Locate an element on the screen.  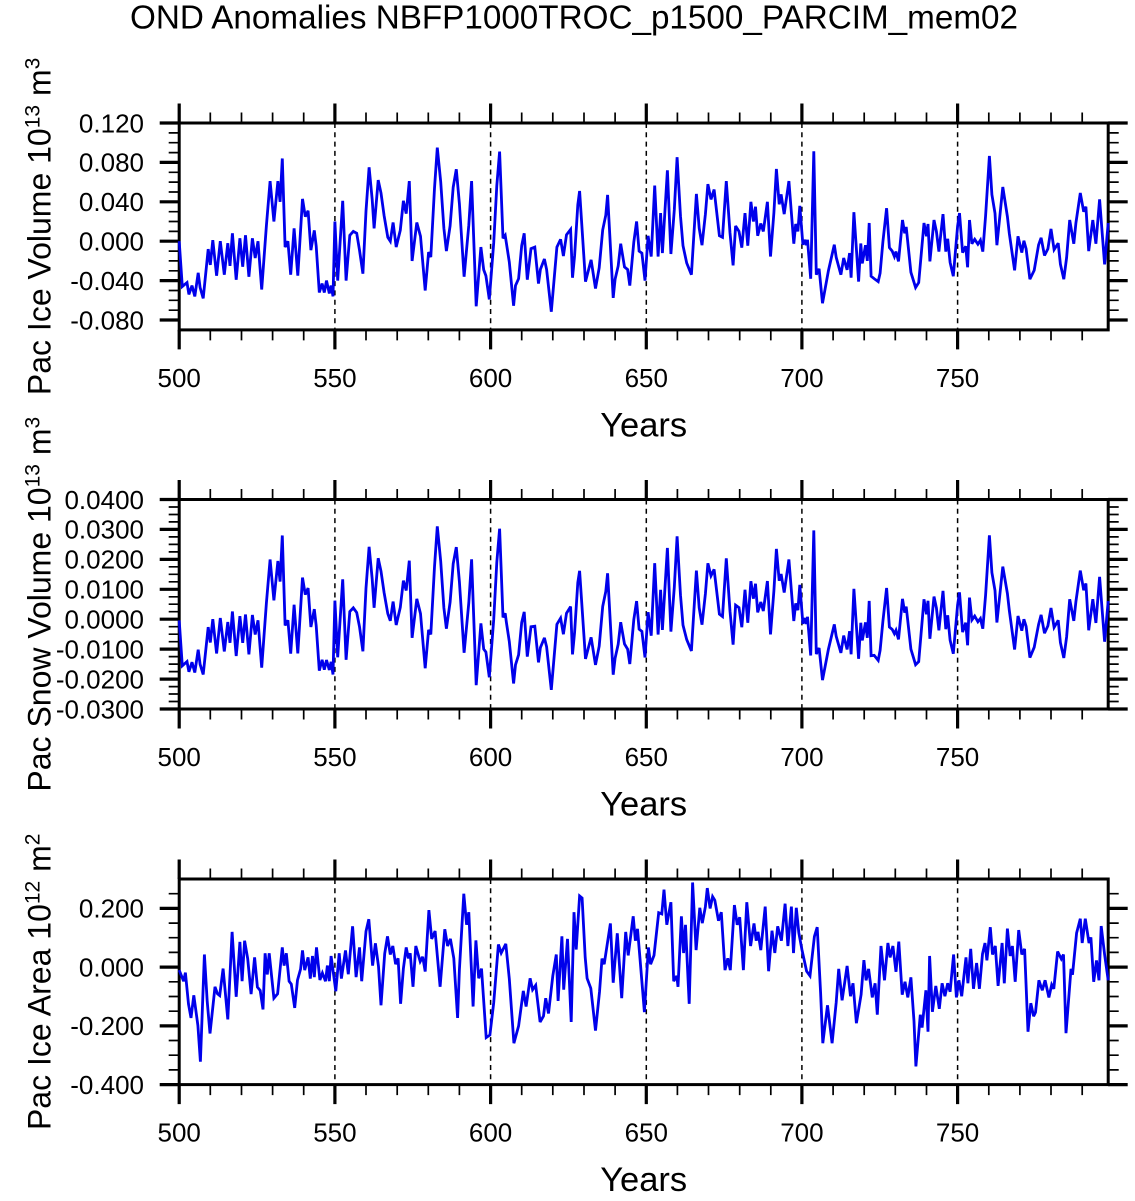
svg-text: -0.0300 is located at coordinates (100, 709).